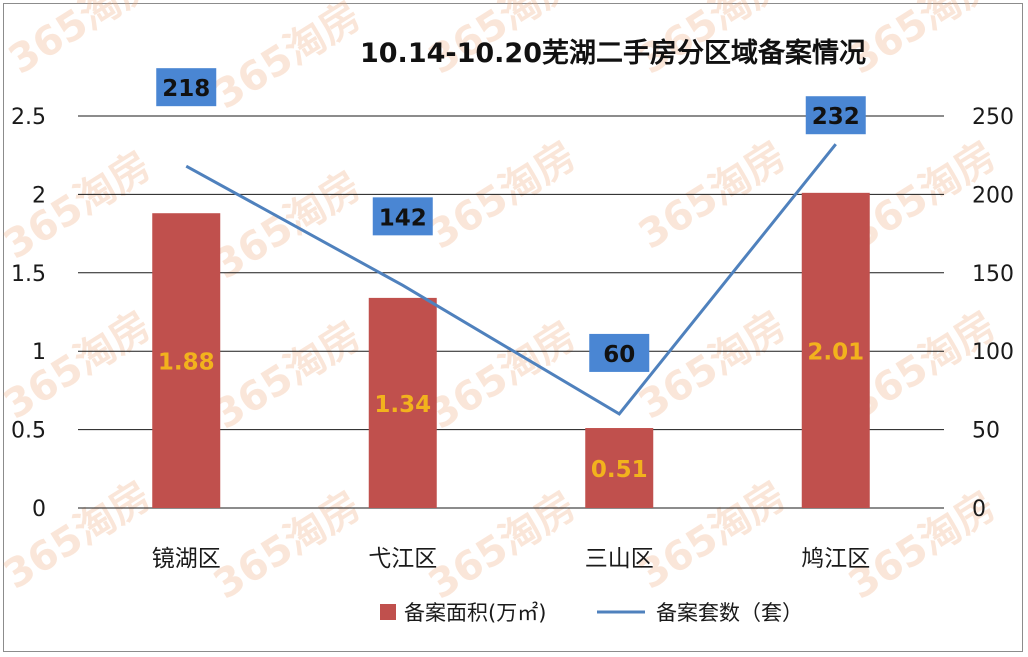 The image size is (1028, 657). I want to click on x-category-label: 镜湖区, so click(186, 559).